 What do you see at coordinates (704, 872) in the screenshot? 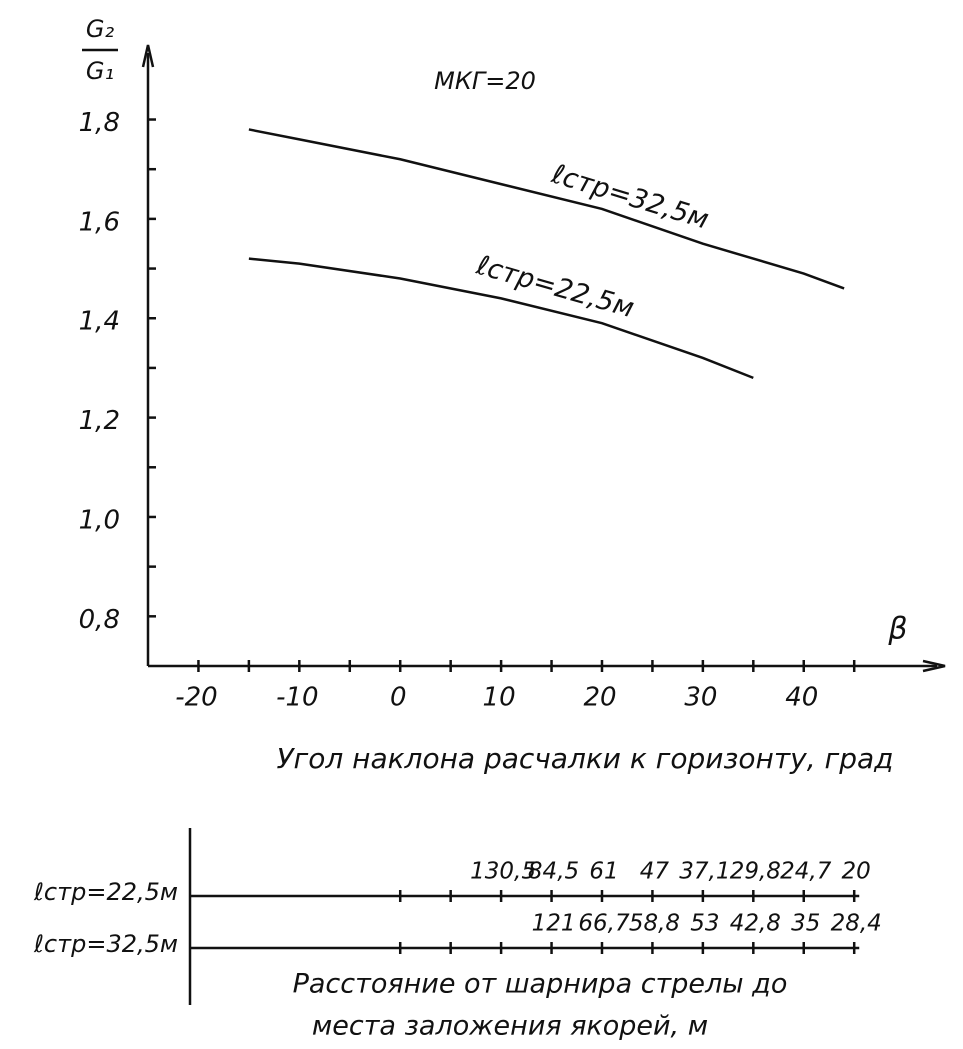
I see `distance-label: 37,1` at bounding box center [704, 872].